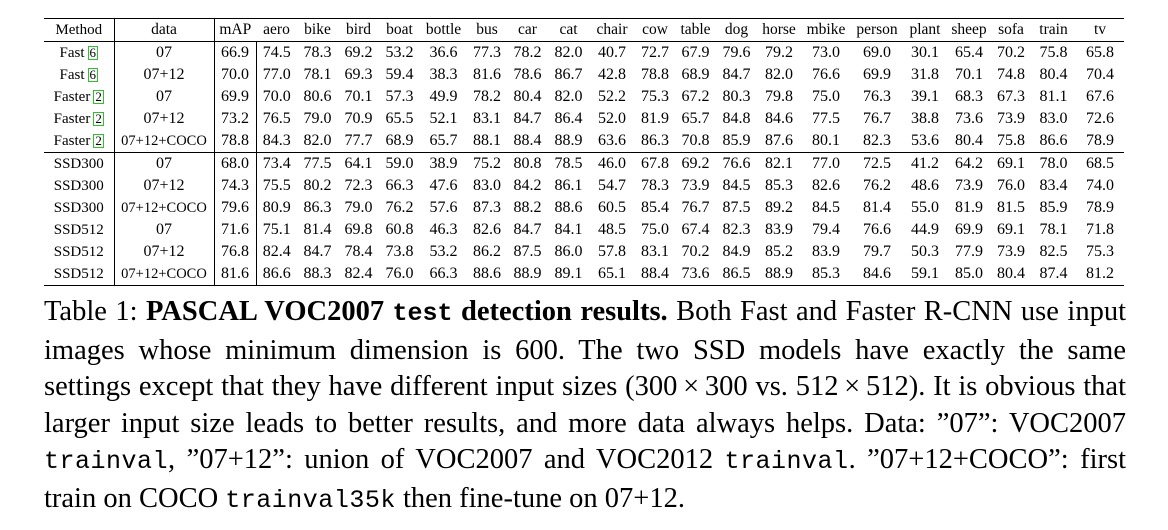 This screenshot has height=530, width=1168. Describe the element at coordinates (1011, 74) in the screenshot. I see `ap-cell: 74.8` at that location.